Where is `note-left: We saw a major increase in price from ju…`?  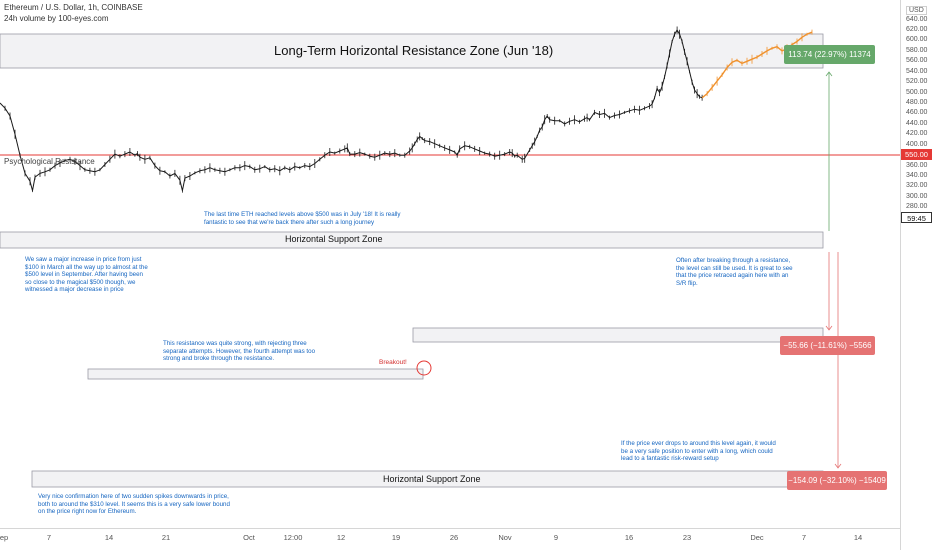
note-left: We saw a major increase in price from ju… is located at coordinates (86, 275).